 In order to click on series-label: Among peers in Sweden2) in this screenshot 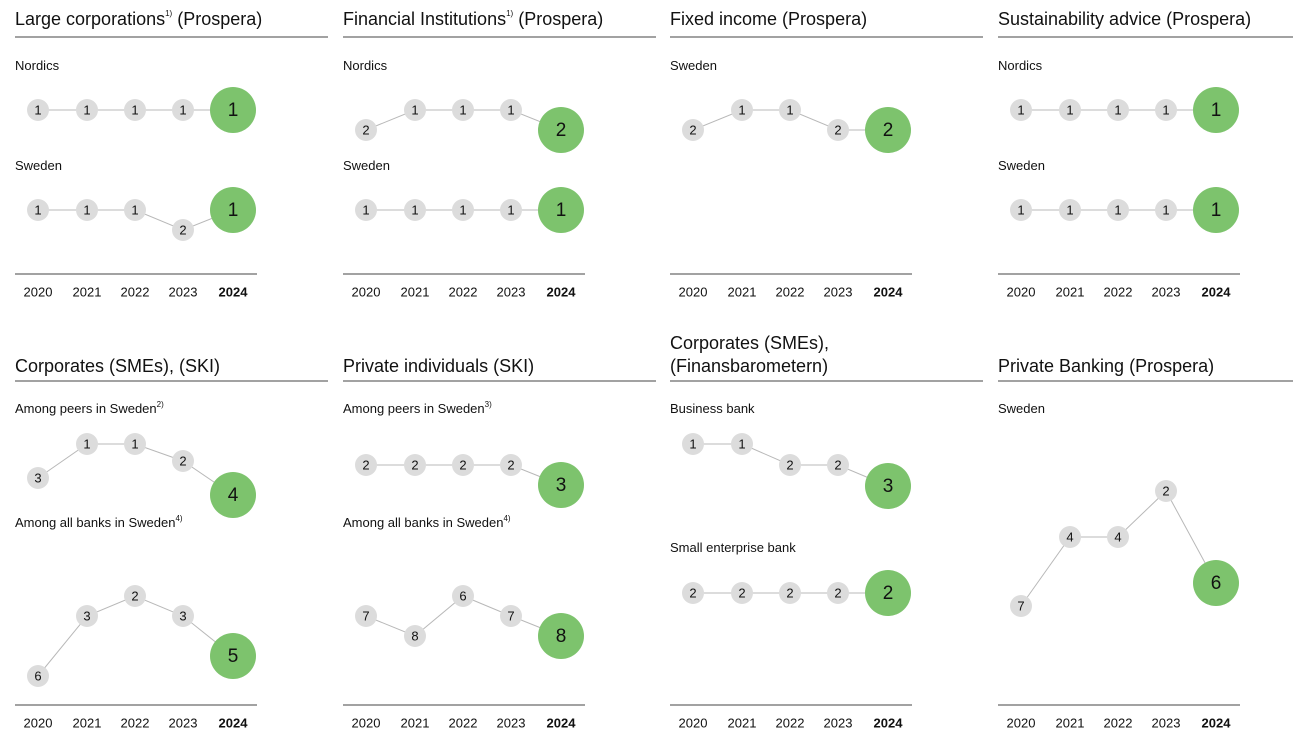, I will do `click(89, 408)`.